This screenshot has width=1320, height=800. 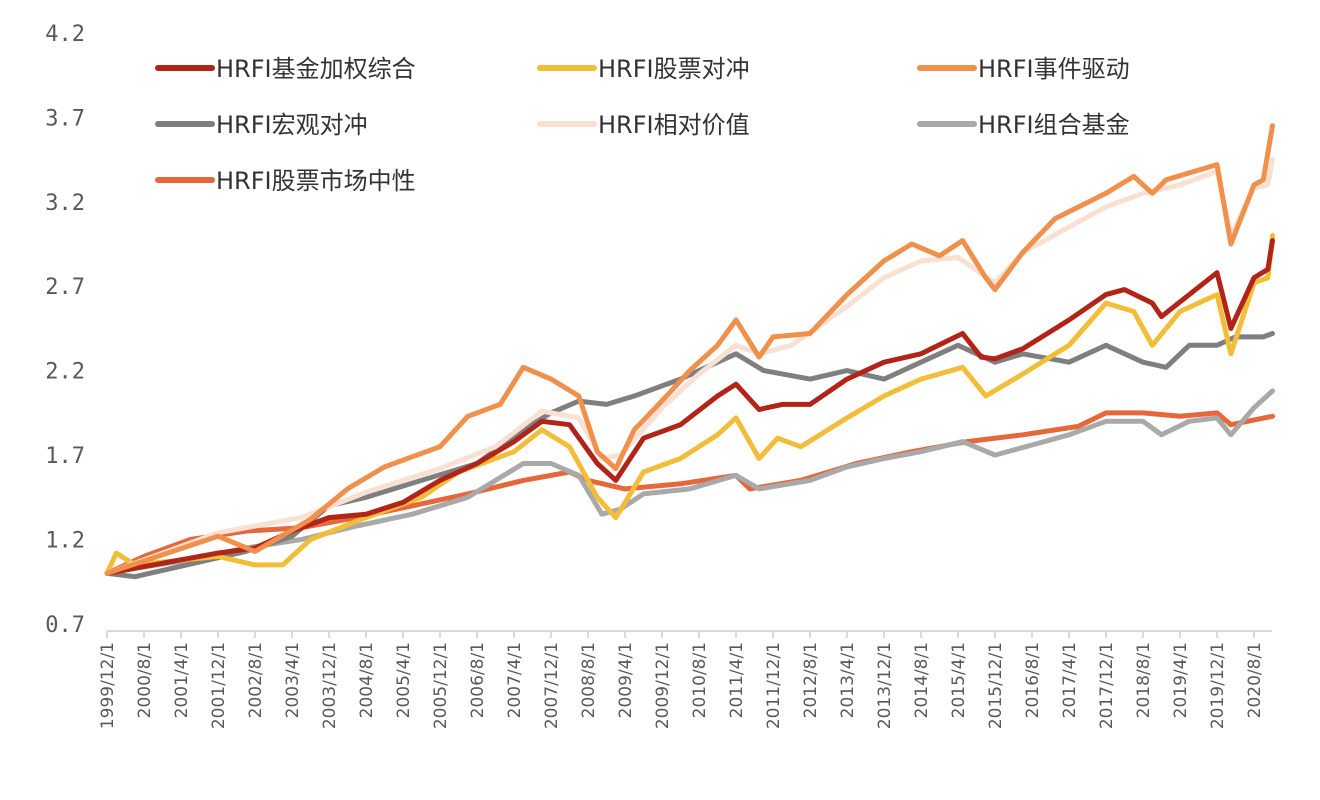 I want to click on x-tick-label: 2012/8/1, so click(x=811, y=680).